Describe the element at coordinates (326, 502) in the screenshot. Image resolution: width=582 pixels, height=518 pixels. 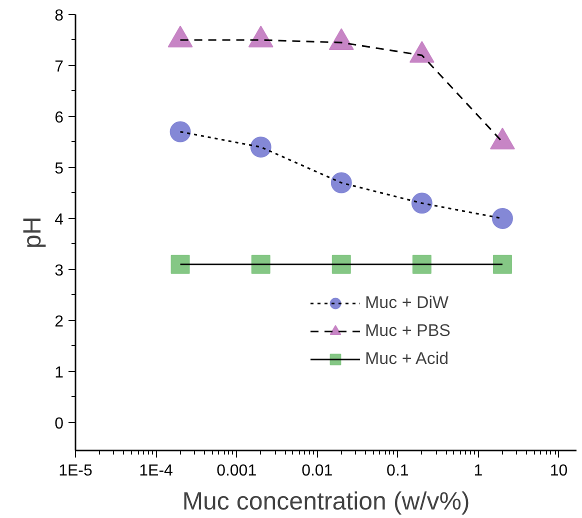
I see `x-axis-title: Muc concentration (w/v%)` at that location.